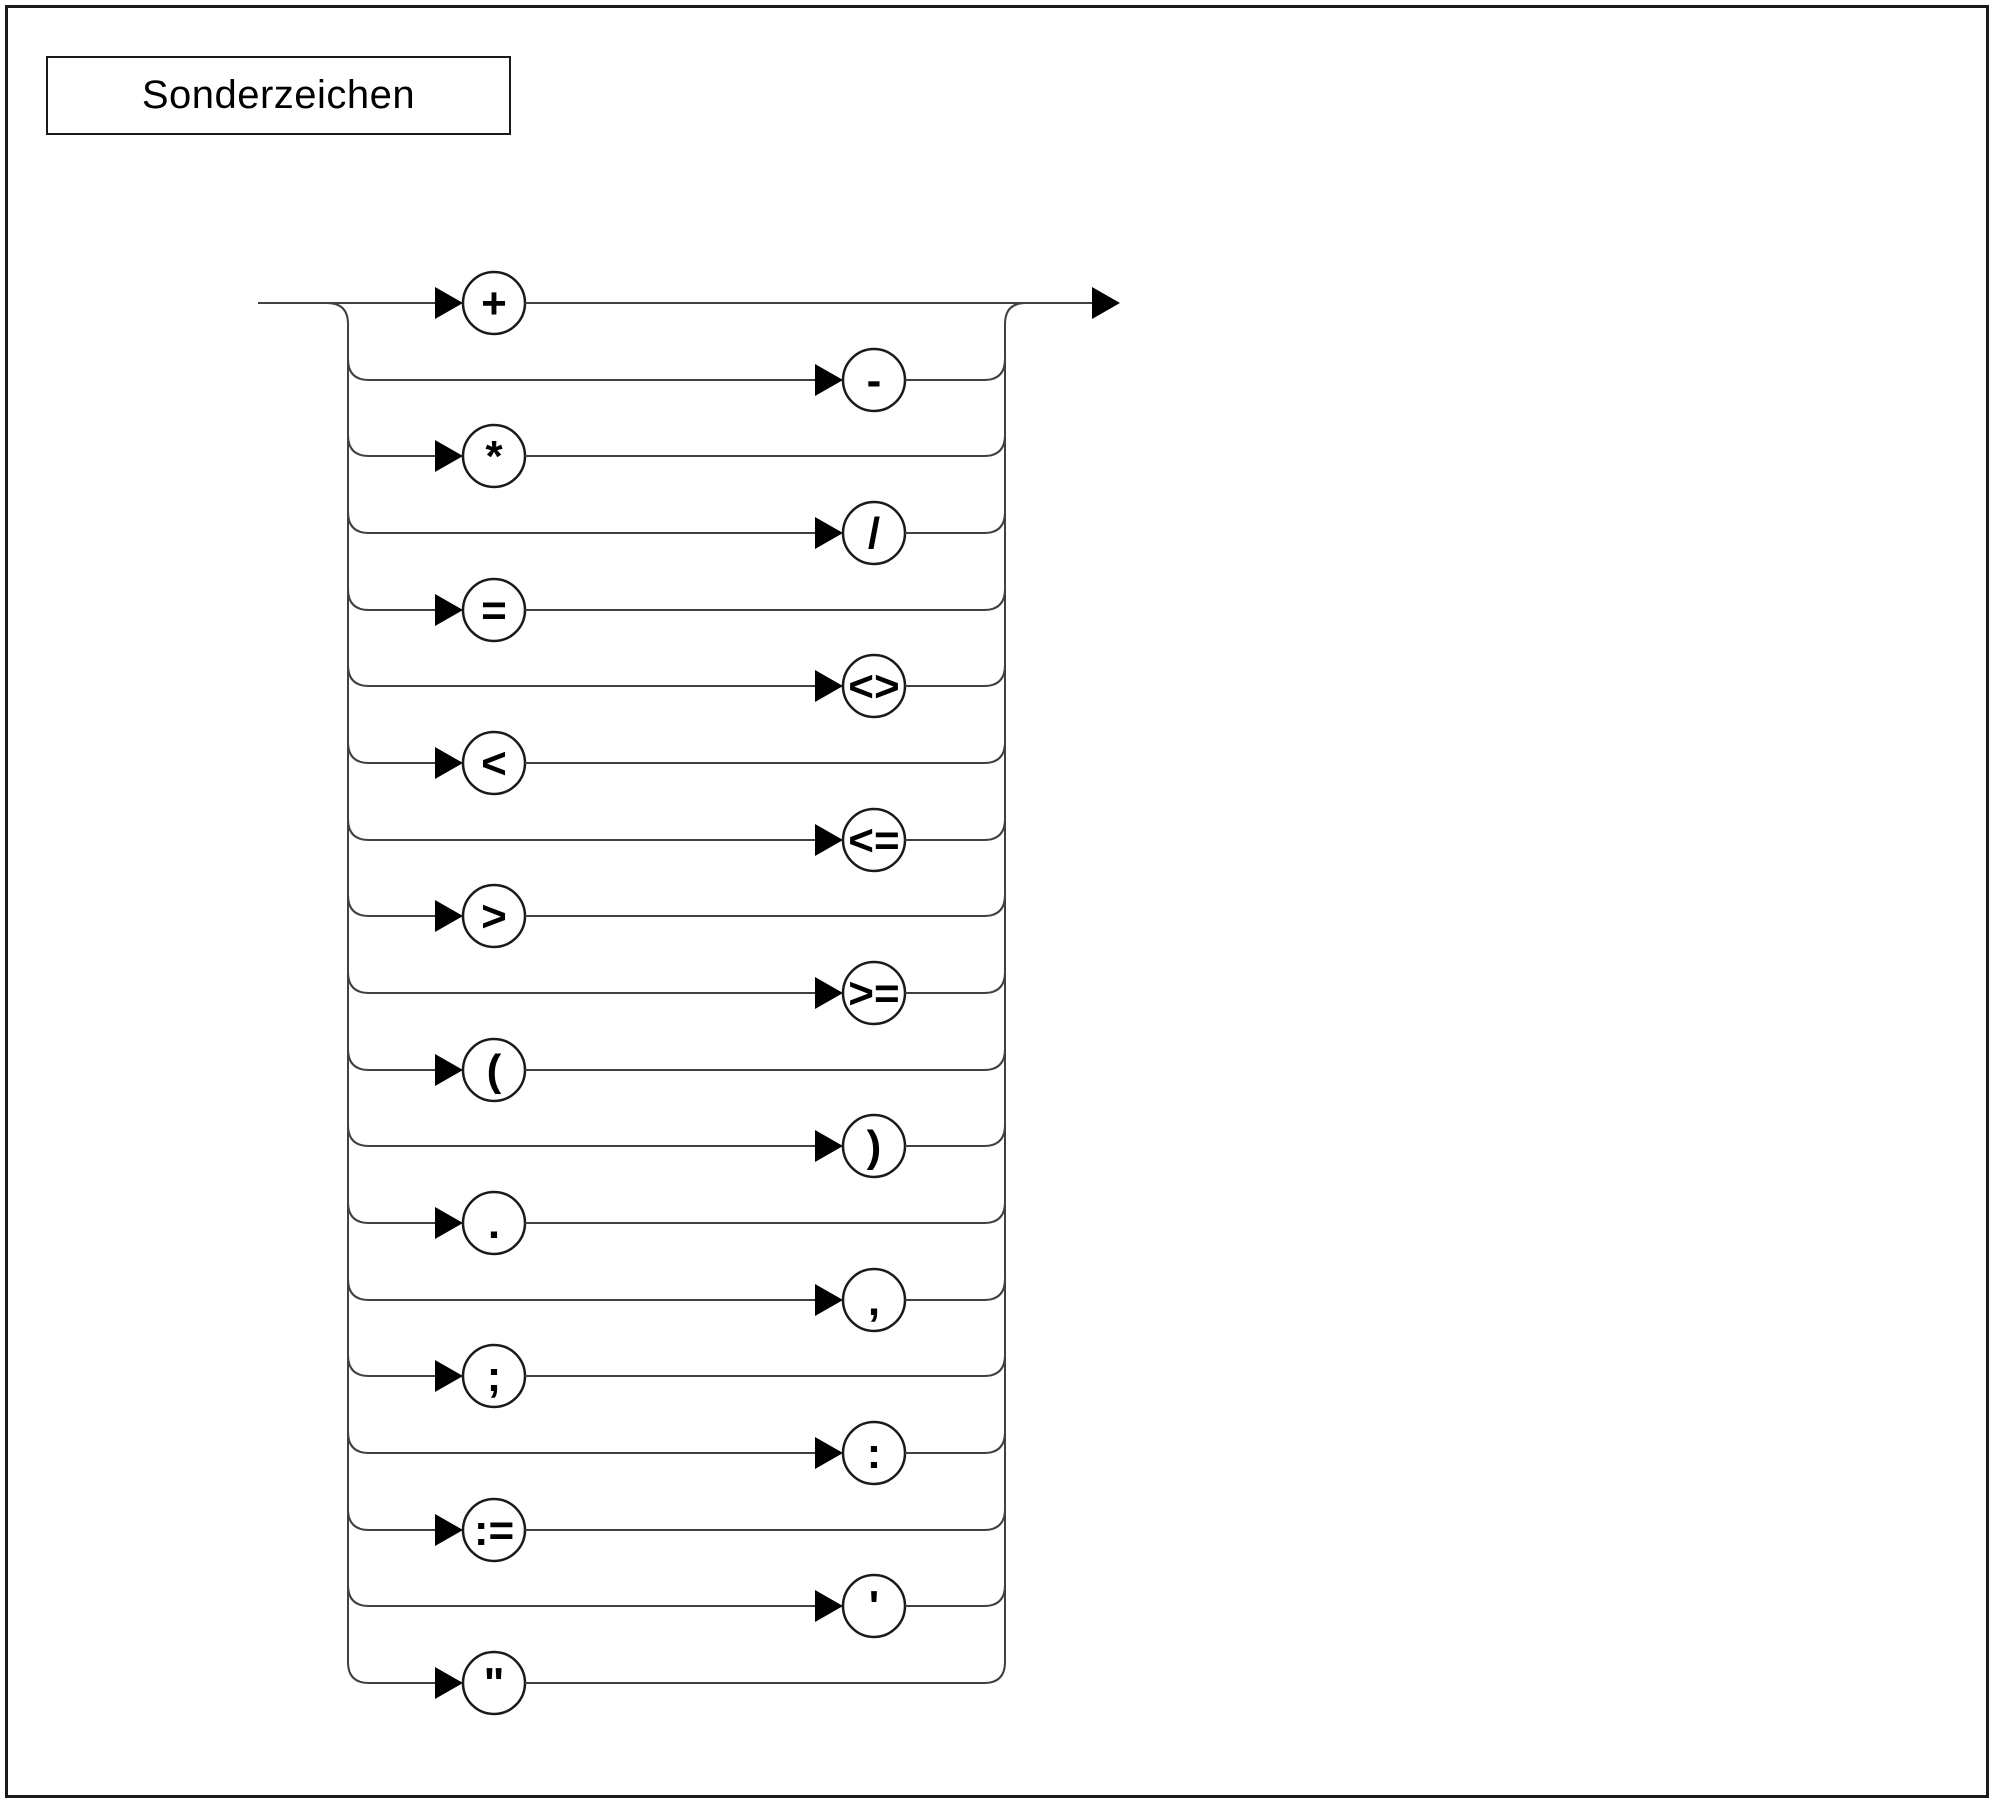  Describe the element at coordinates (676, 1070) in the screenshot. I see `branch-row: (` at that location.